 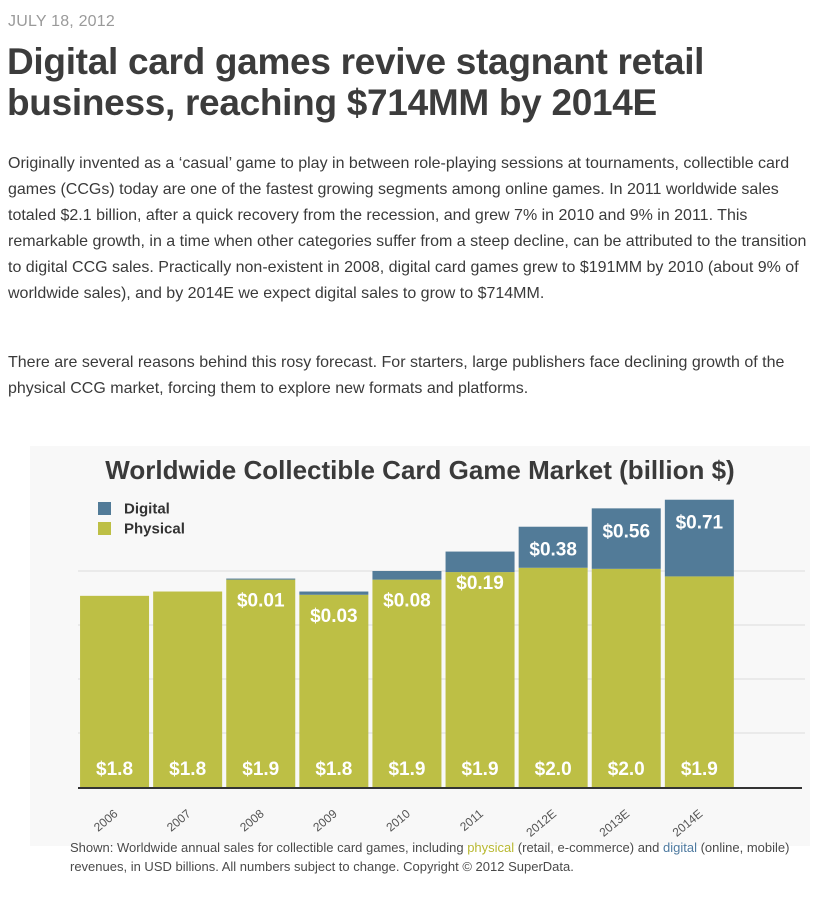 I want to click on legend-swatch-digital, so click(x=104, y=508).